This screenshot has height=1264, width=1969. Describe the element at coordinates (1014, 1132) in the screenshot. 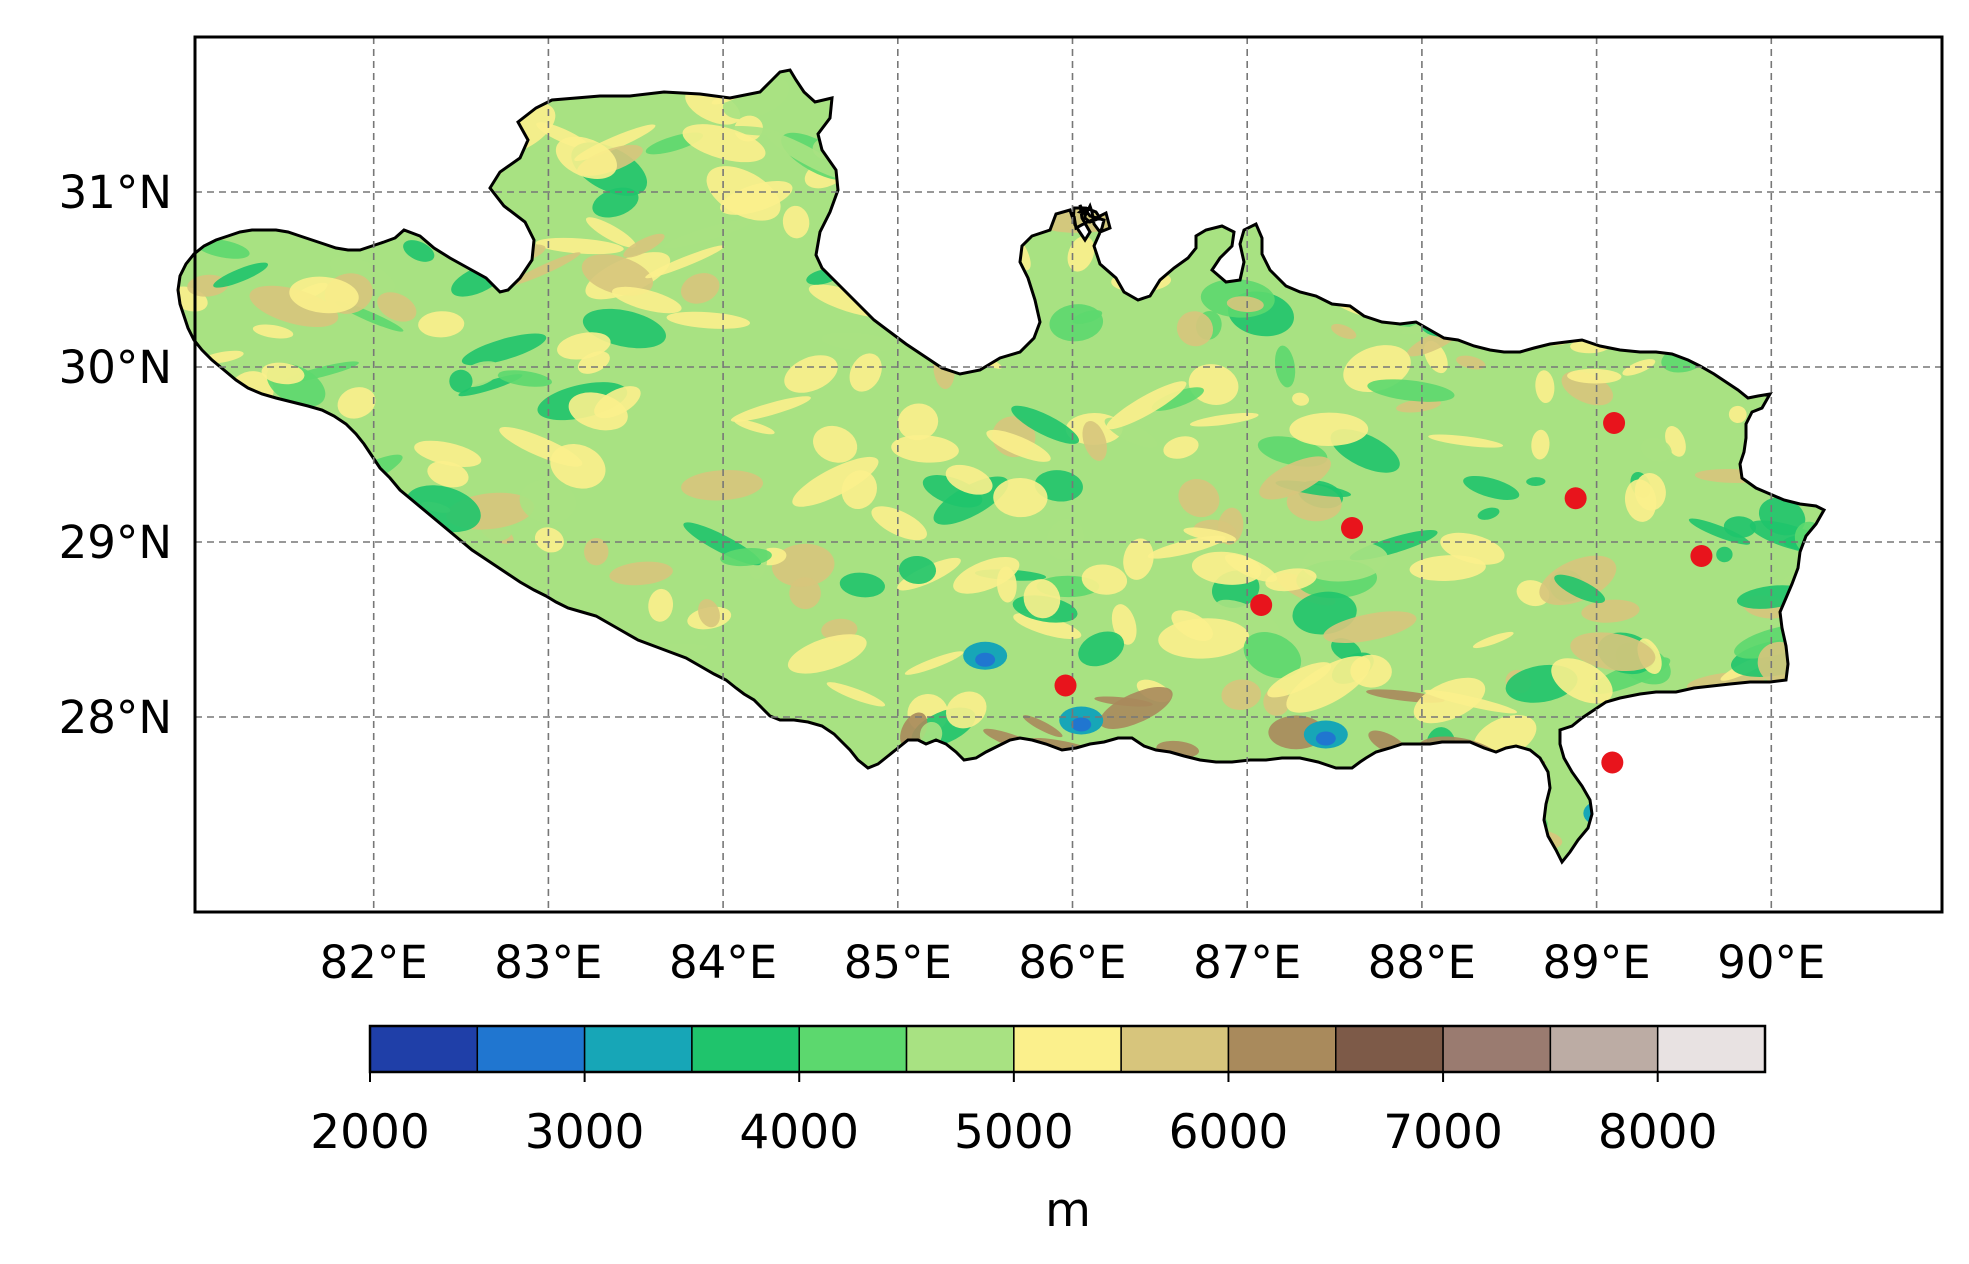

I see `colorbar-tick-label: 5000` at that location.